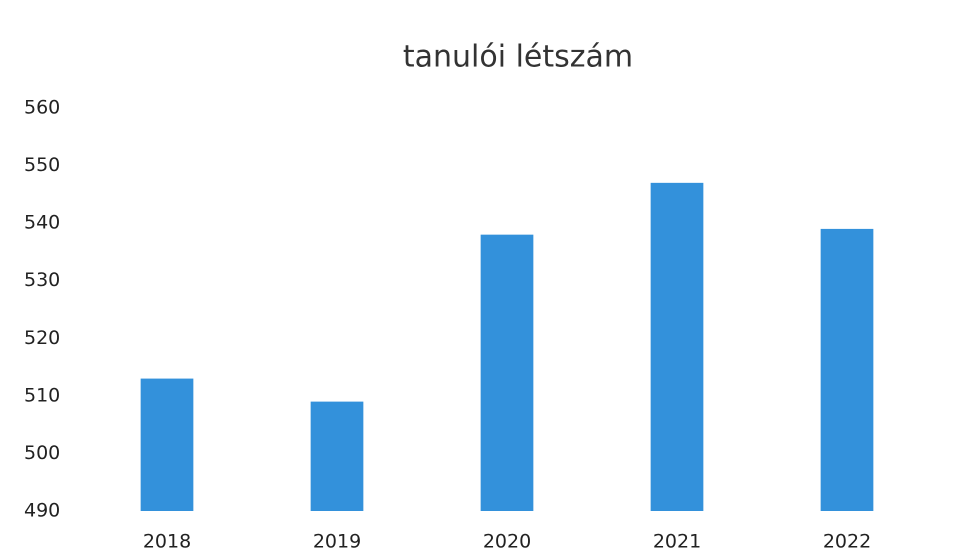 The height and width of the screenshot is (556, 953). I want to click on y-tick-label: 540, so click(42, 223).